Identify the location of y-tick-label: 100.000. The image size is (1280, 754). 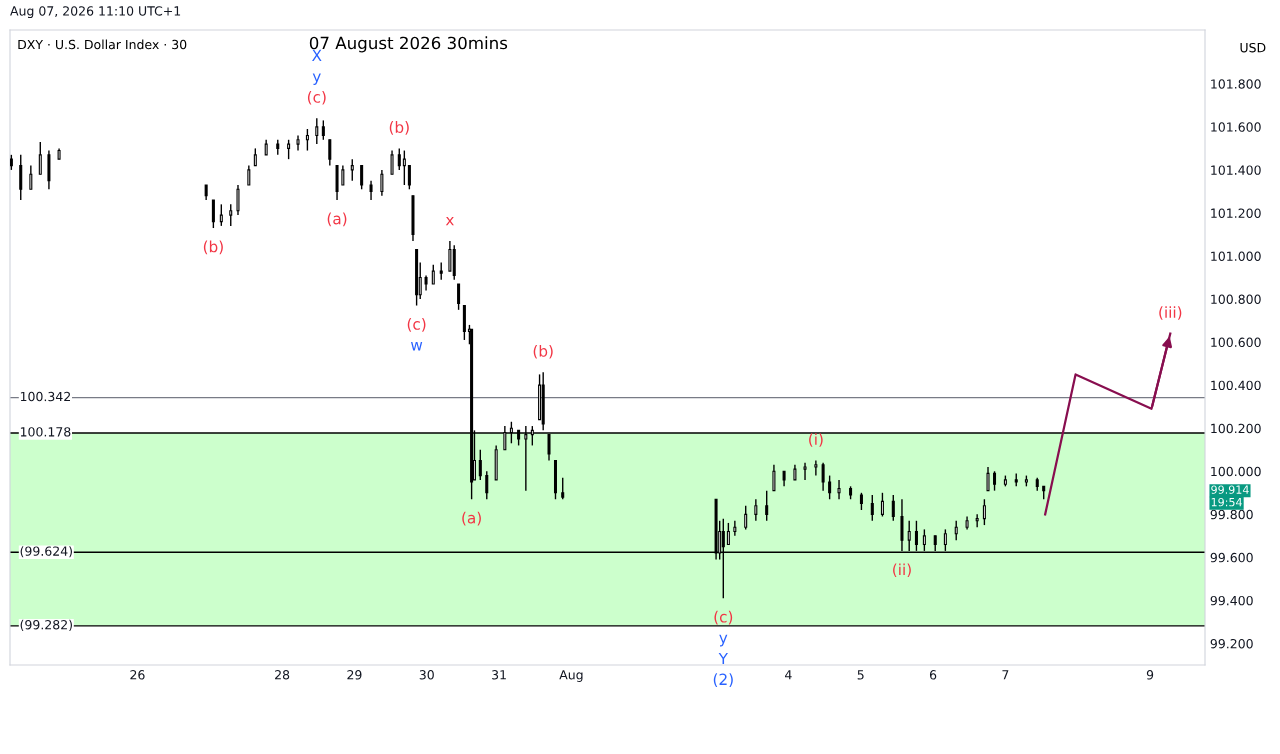
(1236, 471).